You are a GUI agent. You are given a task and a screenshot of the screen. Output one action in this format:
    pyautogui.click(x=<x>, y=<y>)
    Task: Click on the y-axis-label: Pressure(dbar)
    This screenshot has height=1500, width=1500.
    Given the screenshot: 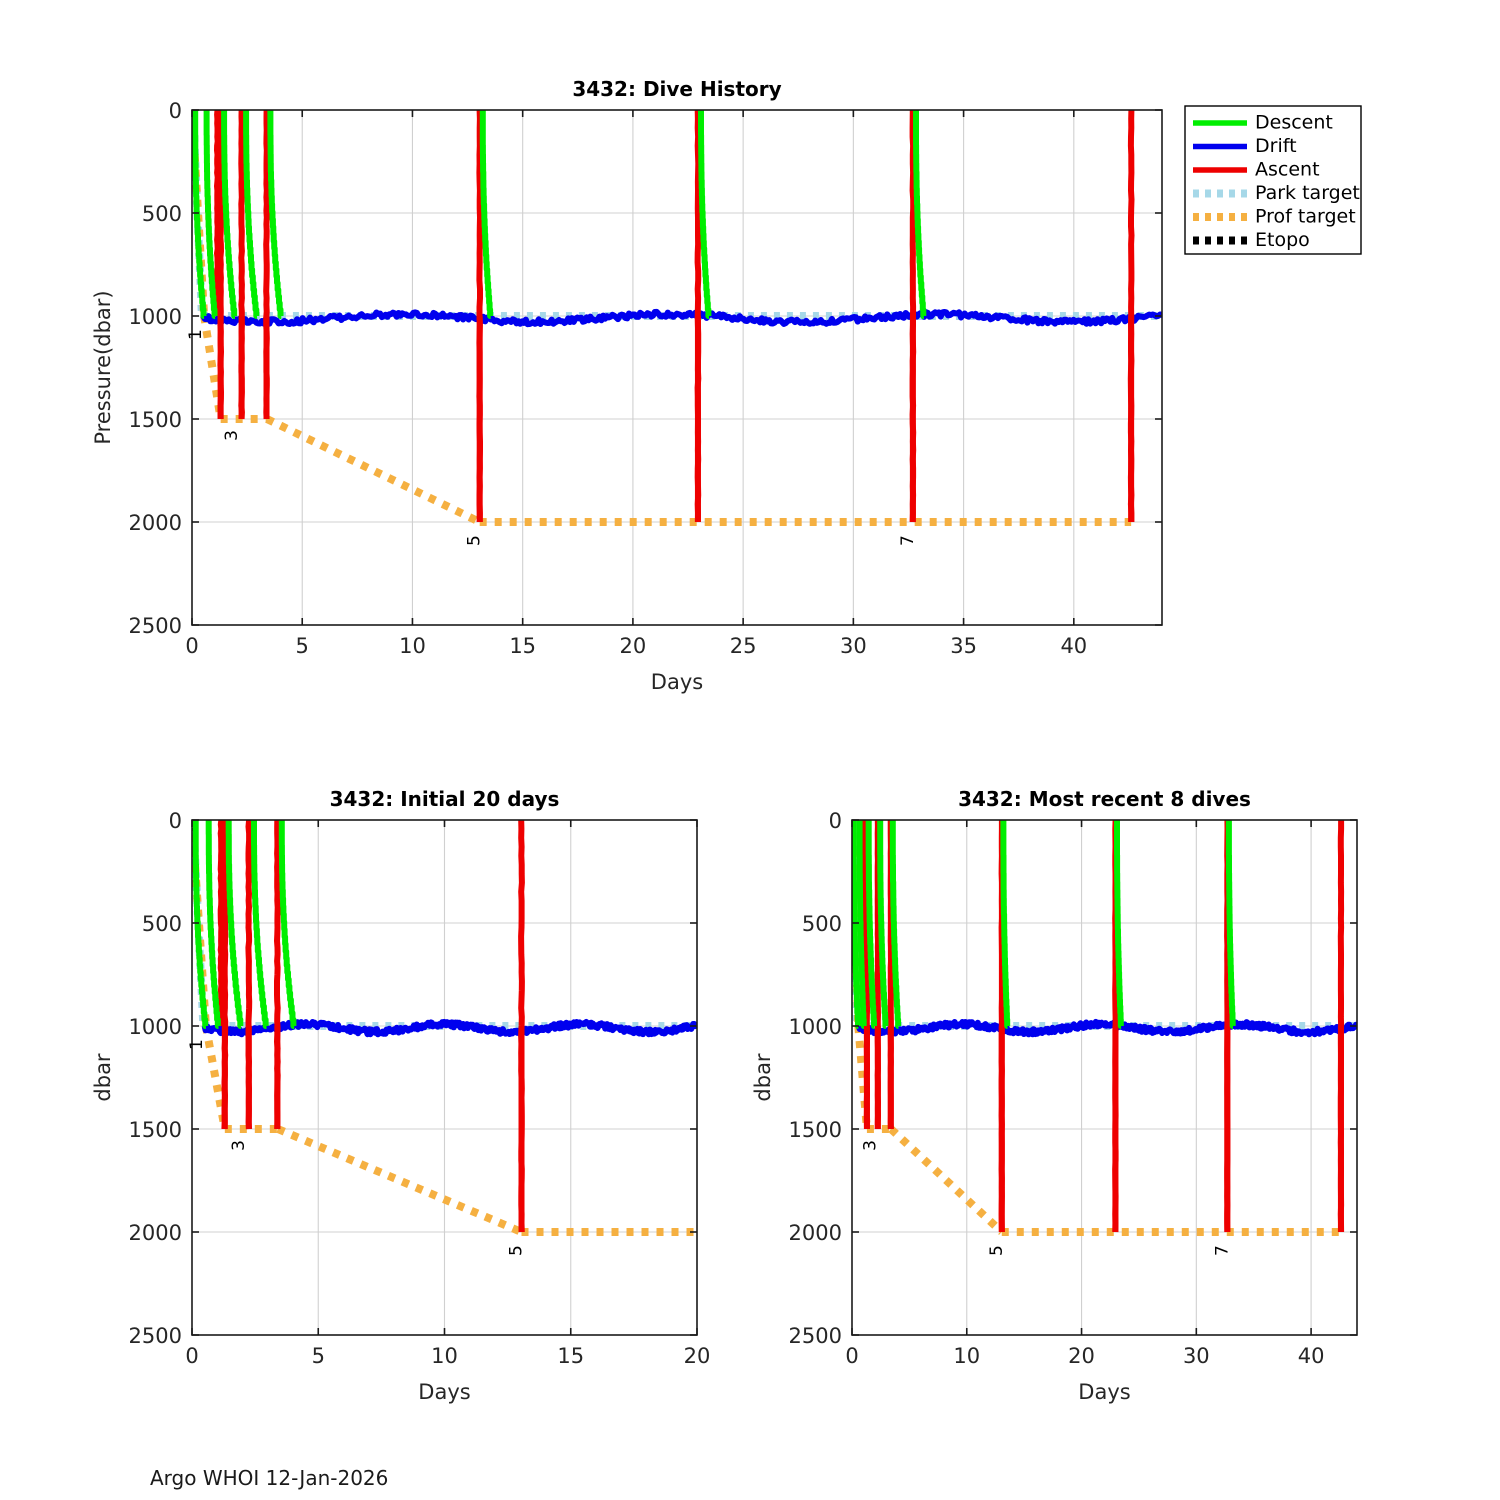 What is the action you would take?
    pyautogui.click(x=103, y=367)
    